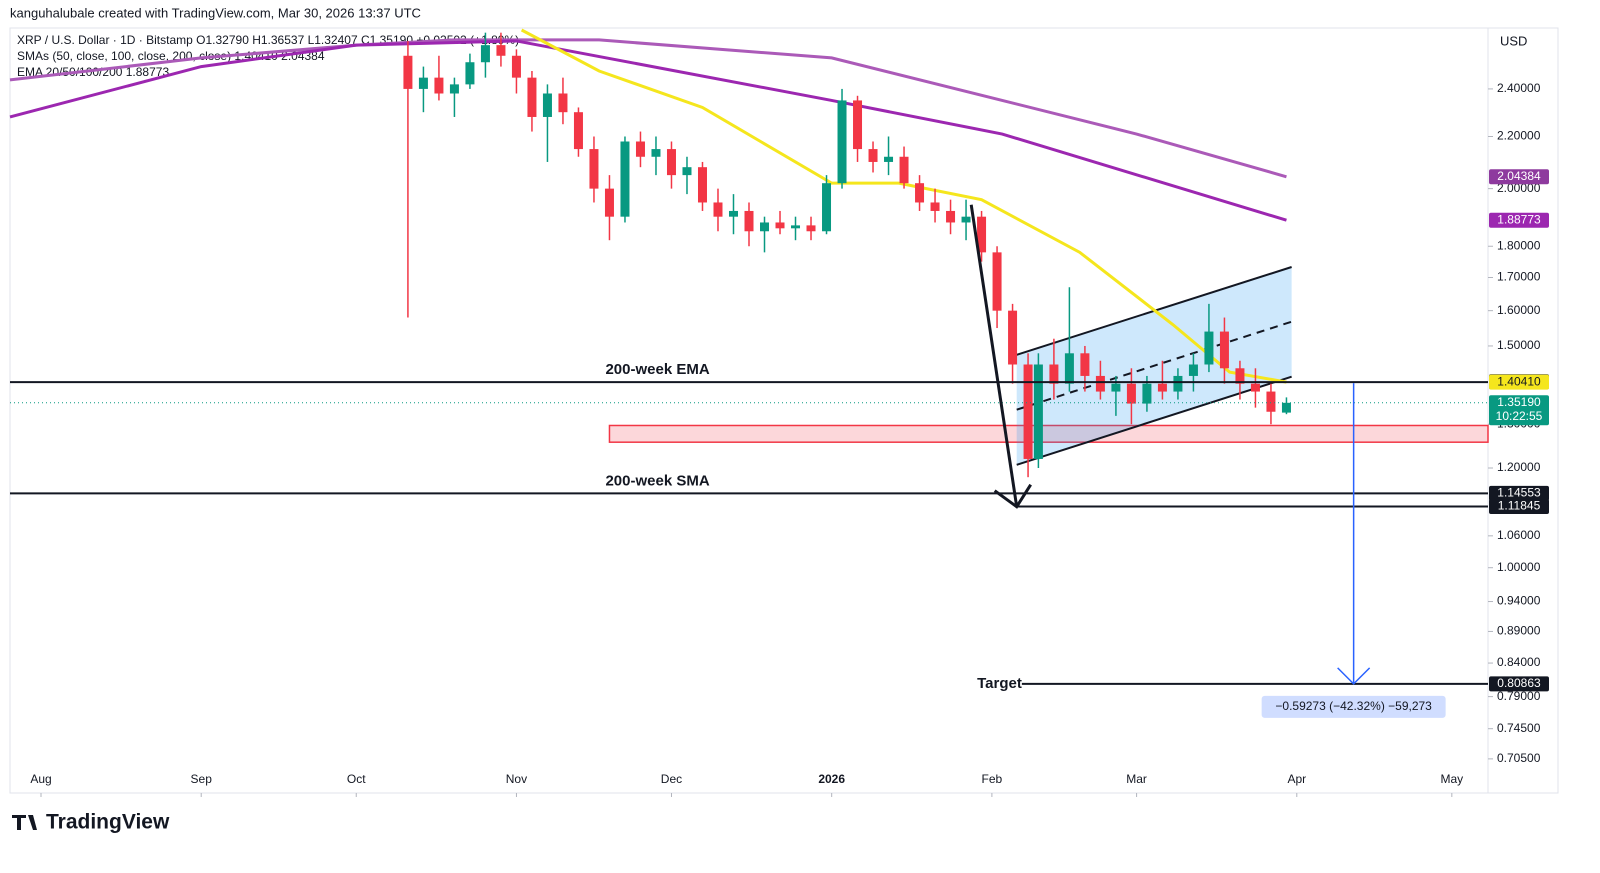 The width and height of the screenshot is (1600, 873). Describe the element at coordinates (999, 683) in the screenshot. I see `annotation-label: Target` at that location.